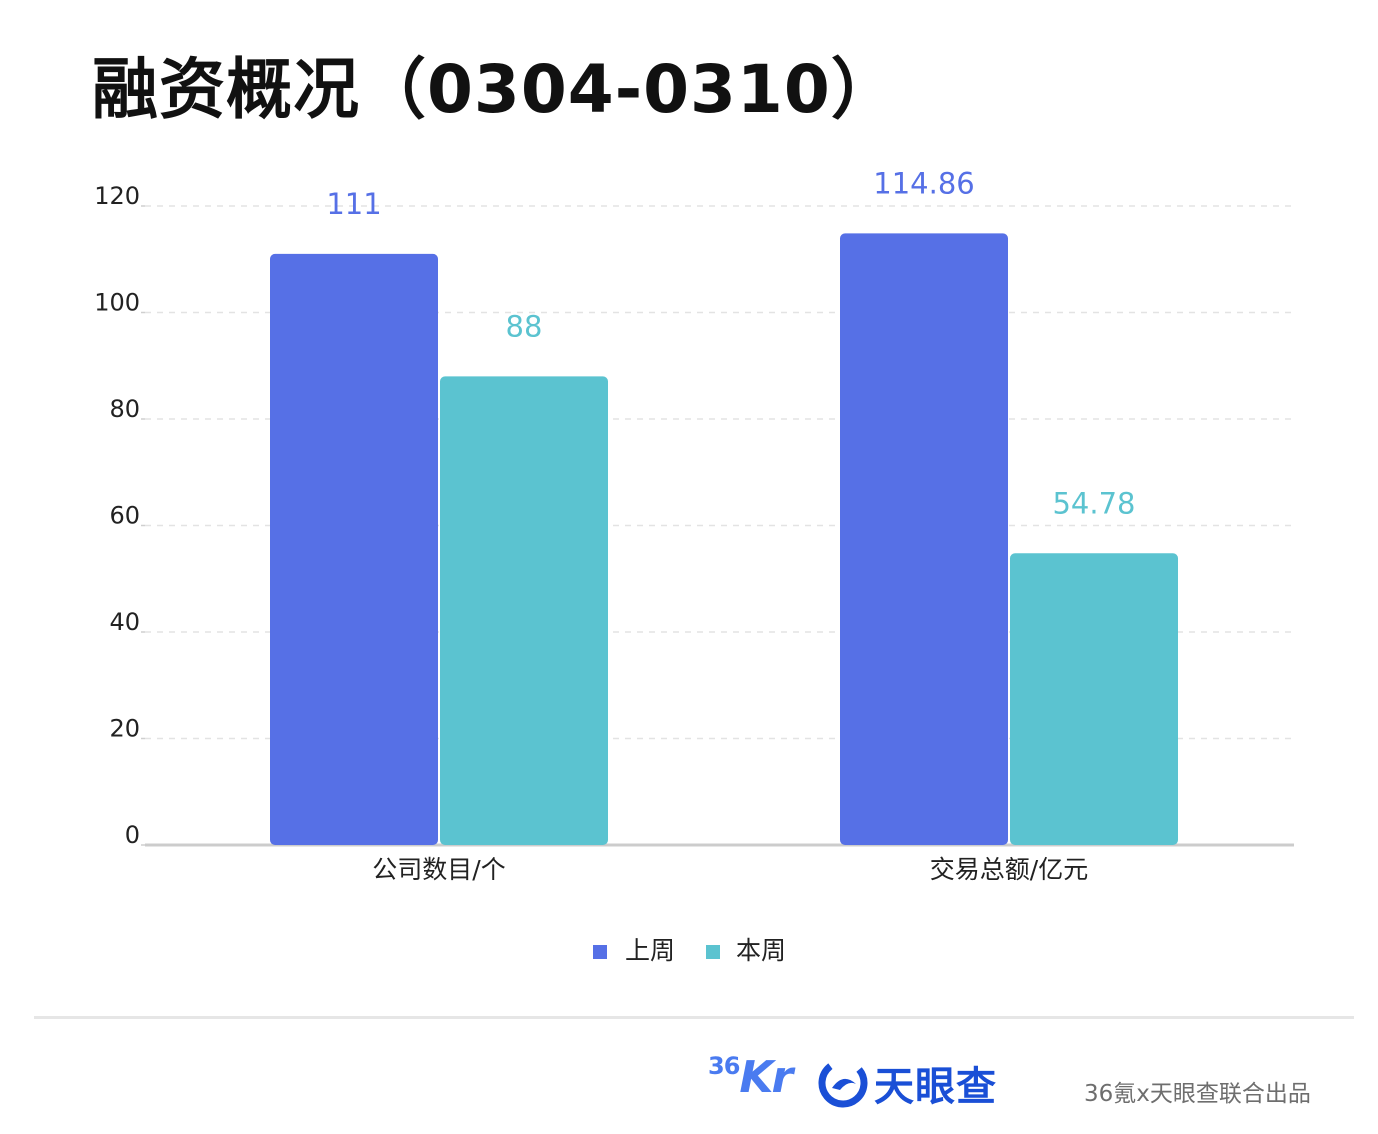 The height and width of the screenshot is (1134, 1378). What do you see at coordinates (1197, 1094) in the screenshot?
I see `footer-credit: 36氪x天眼查联合出品` at bounding box center [1197, 1094].